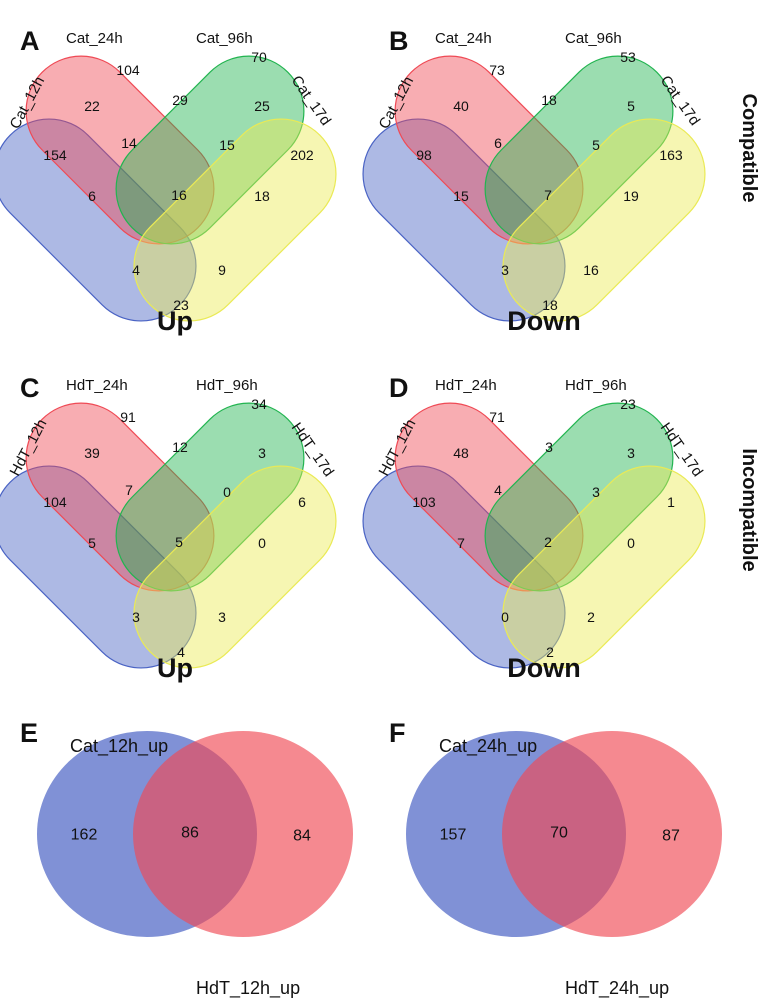 Image resolution: width=763 pixels, height=1001 pixels. What do you see at coordinates (453, 835) in the screenshot?
I see `only-left-count: 157` at bounding box center [453, 835].